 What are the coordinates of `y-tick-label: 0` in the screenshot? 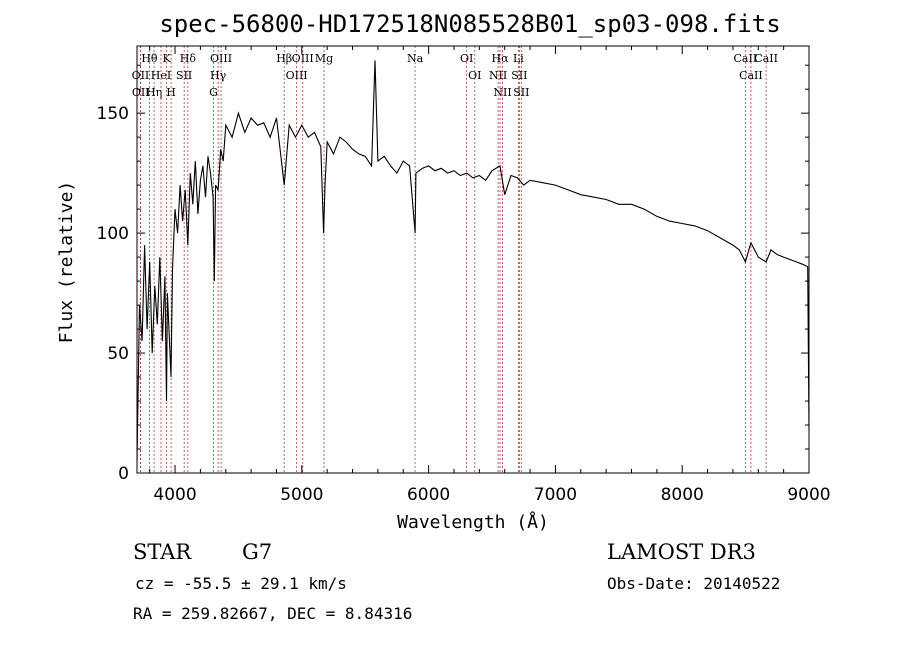 It's located at (123, 474).